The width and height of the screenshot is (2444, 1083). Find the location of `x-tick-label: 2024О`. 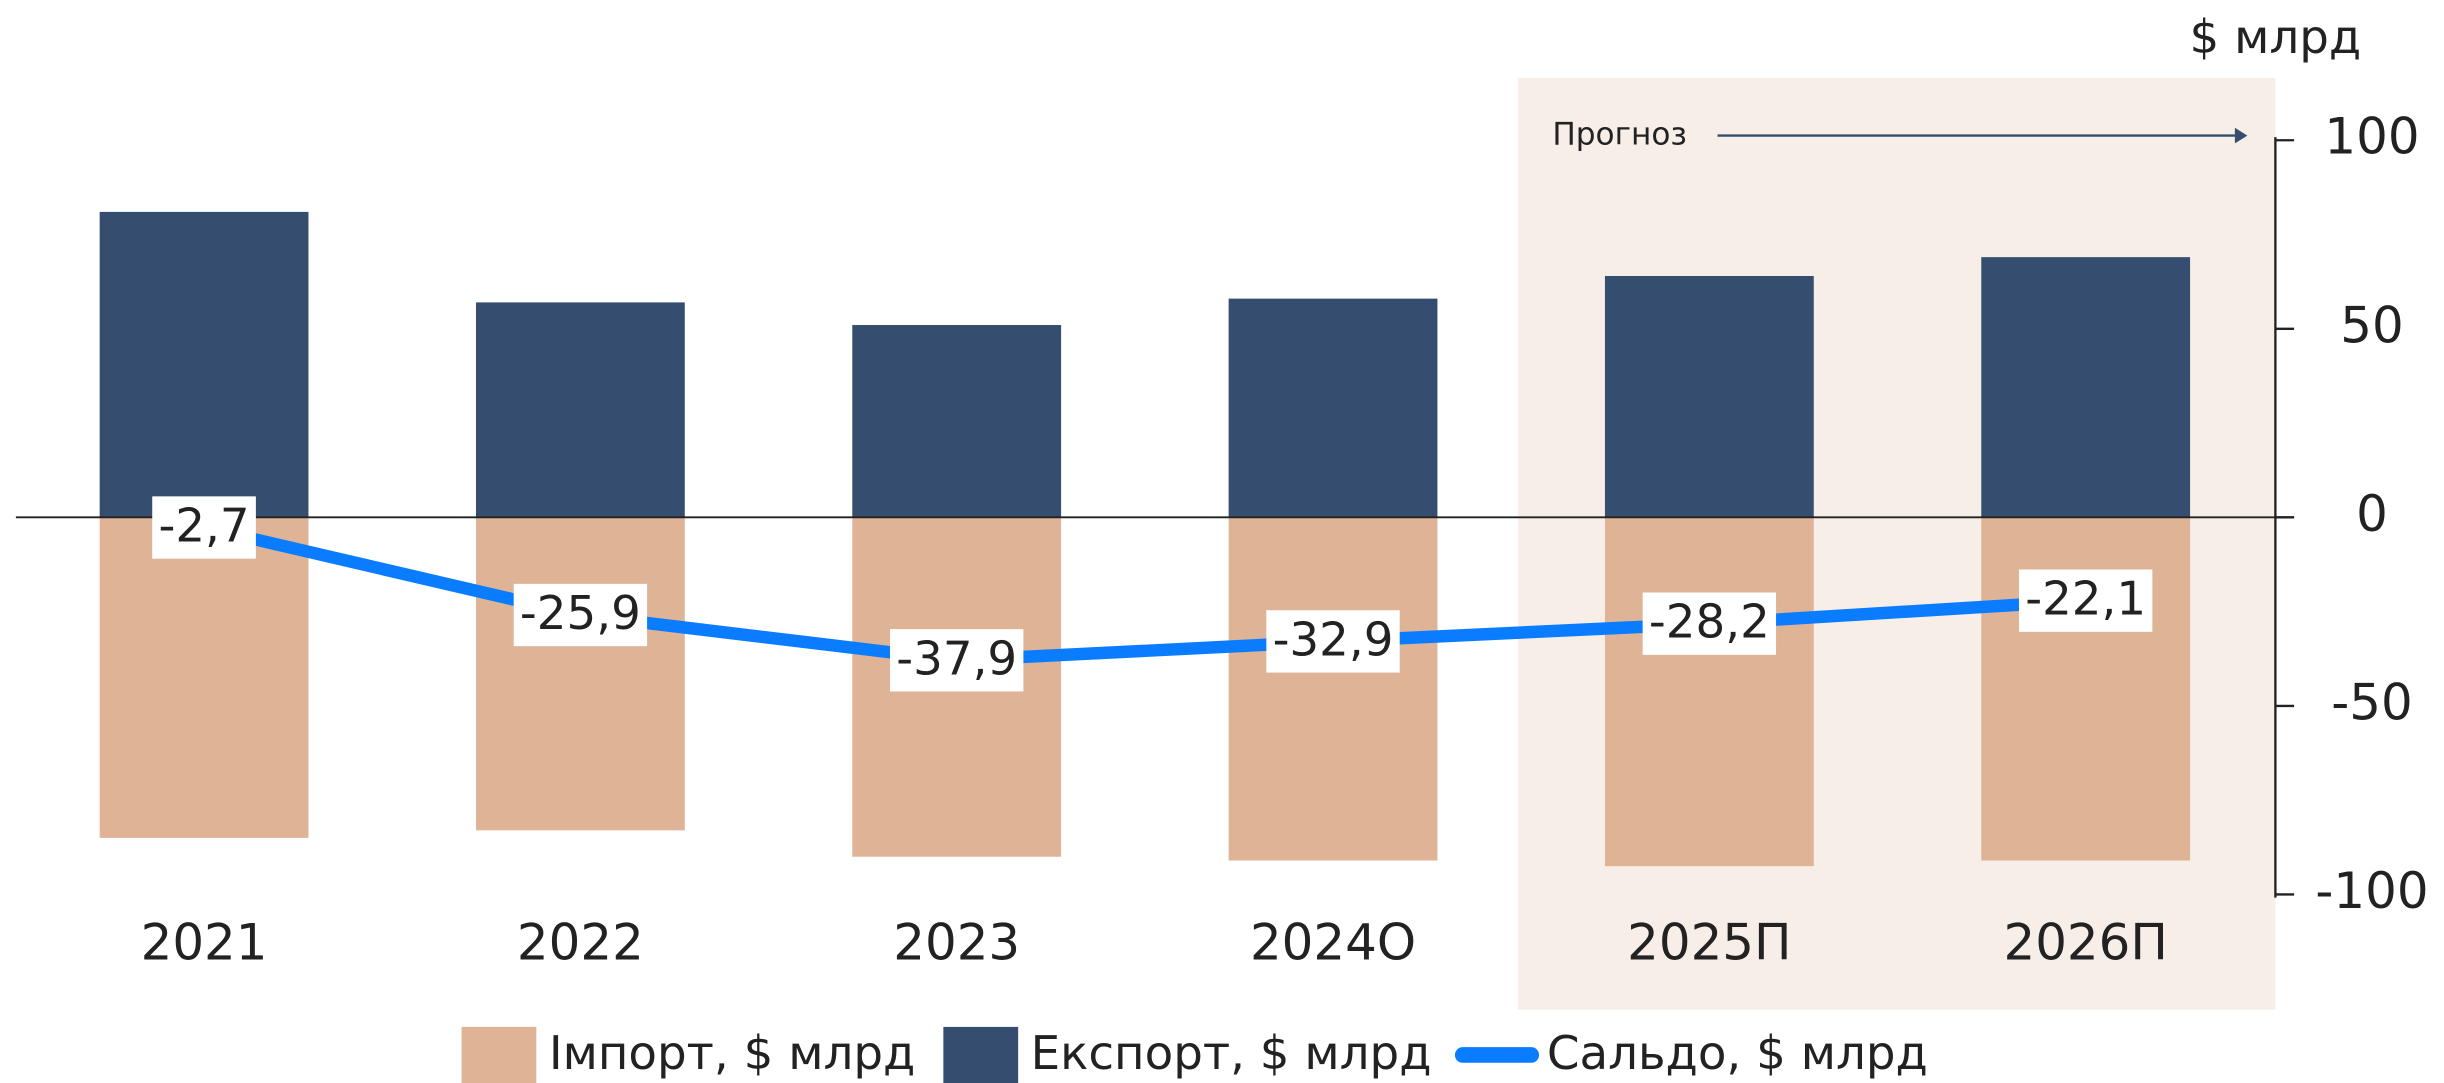

x-tick-label: 2024О is located at coordinates (1333, 942).